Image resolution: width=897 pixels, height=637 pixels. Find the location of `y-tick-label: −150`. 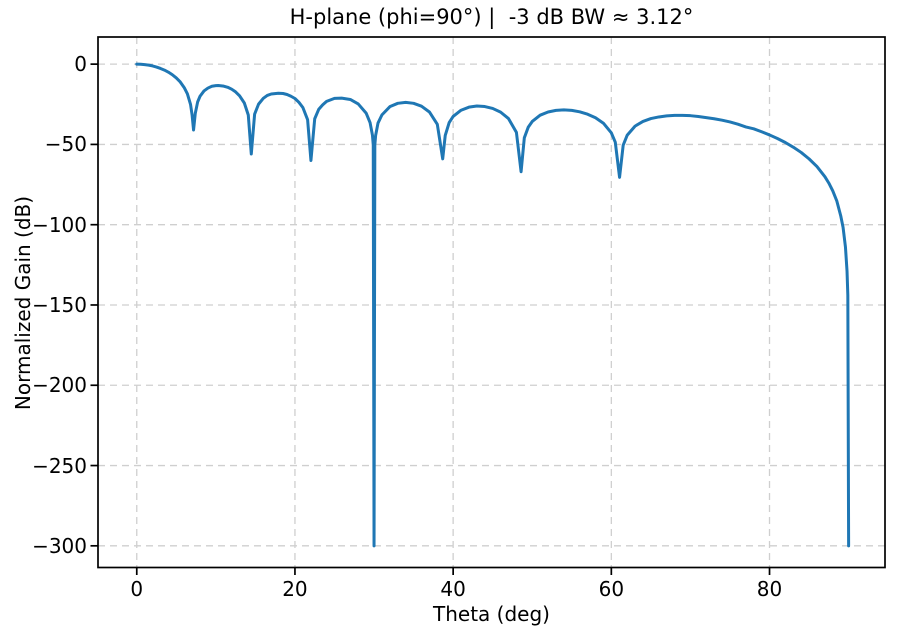

y-tick-label: −150 is located at coordinates (59, 304).